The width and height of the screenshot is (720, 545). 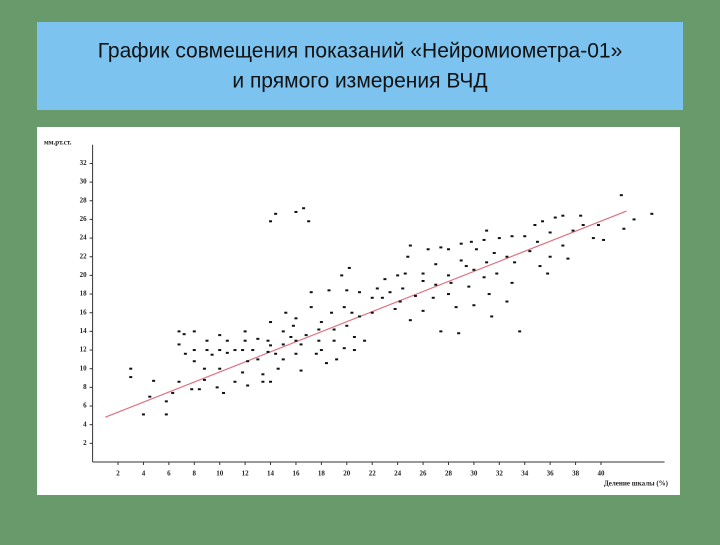 What do you see at coordinates (84, 331) in the screenshot?
I see `y-tick-label: 14` at bounding box center [84, 331].